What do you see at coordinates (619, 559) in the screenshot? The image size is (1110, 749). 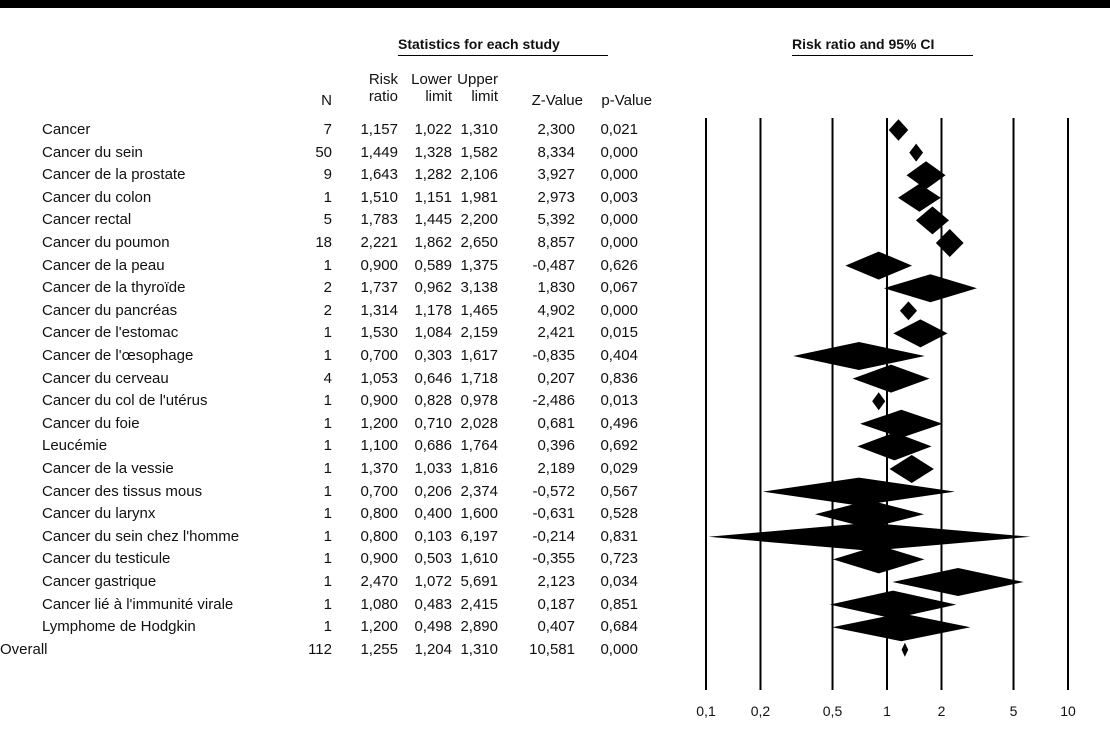 I see `cell-p-value: 0,723` at bounding box center [619, 559].